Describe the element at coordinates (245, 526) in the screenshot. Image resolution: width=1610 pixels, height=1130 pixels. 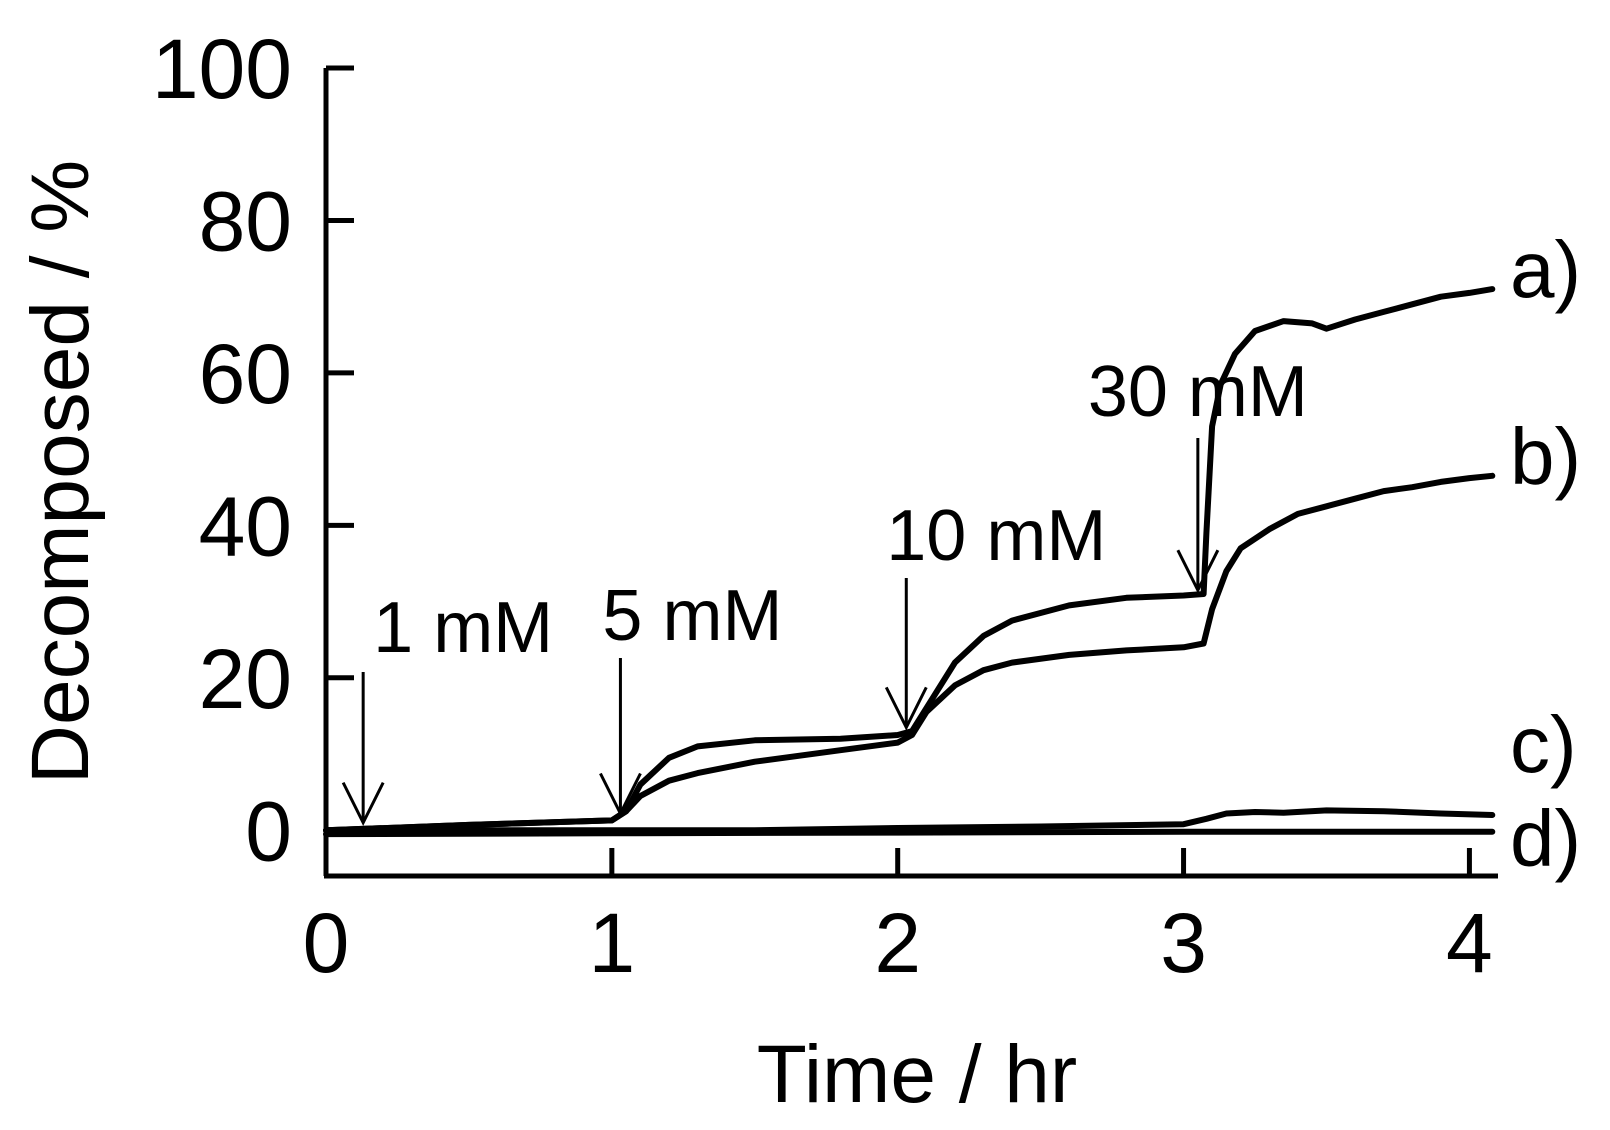
I see `y-tick-label: 40` at that location.